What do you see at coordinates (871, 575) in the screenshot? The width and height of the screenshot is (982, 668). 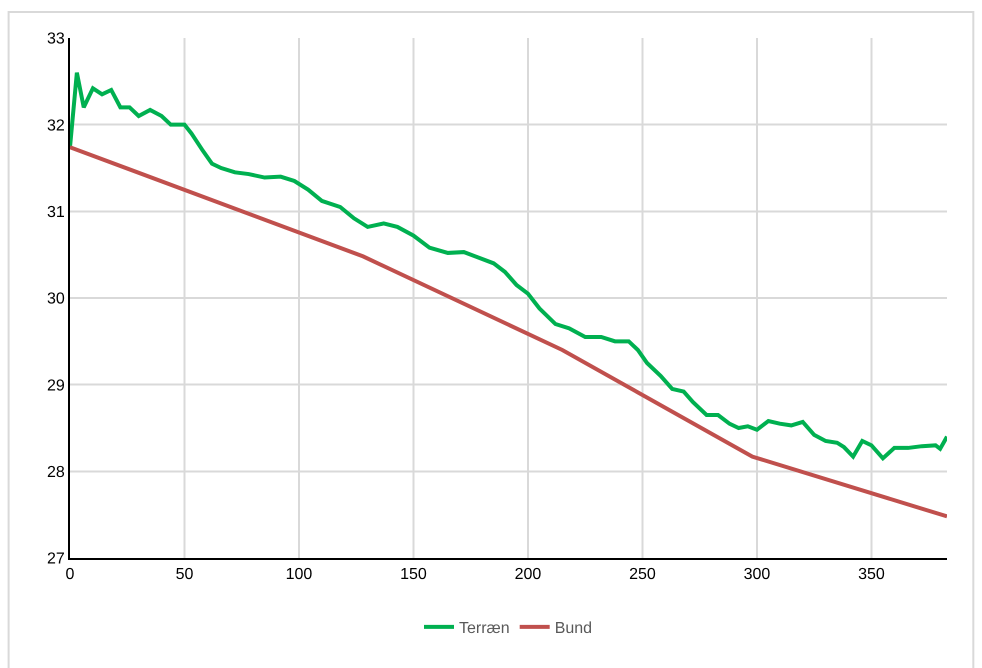 I see `x-tick-label: 350` at bounding box center [871, 575].